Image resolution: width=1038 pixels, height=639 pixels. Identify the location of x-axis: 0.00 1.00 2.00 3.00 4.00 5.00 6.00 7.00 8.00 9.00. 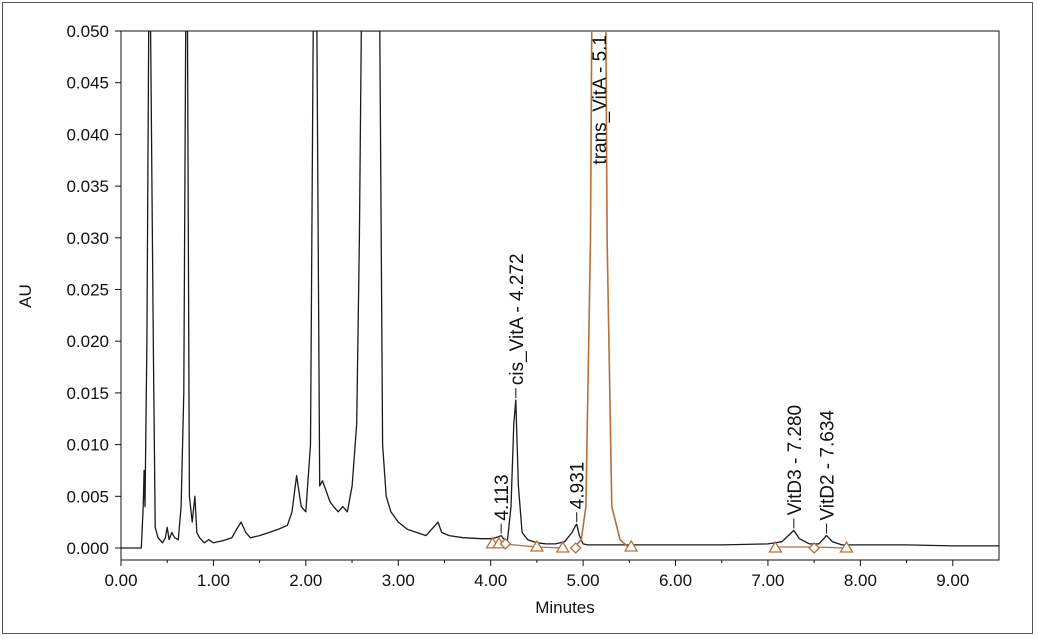
(536, 575).